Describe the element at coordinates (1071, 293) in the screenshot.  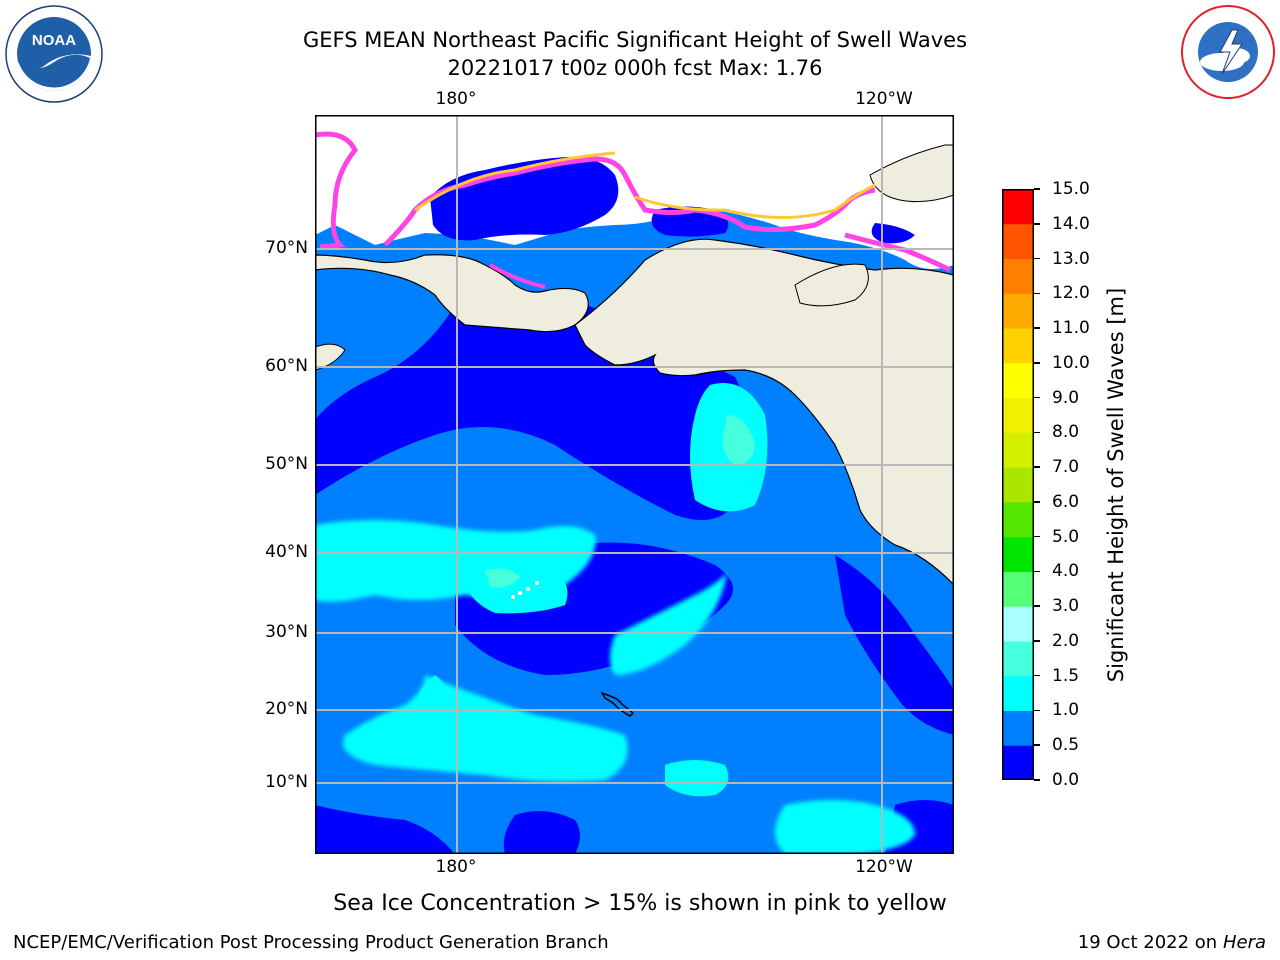
I see `colorbar-tick-label: 12.0` at that location.